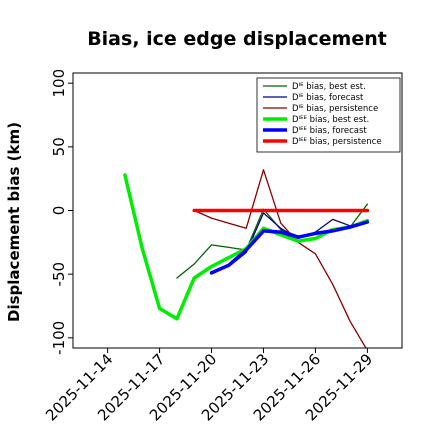 This screenshot has width=440, height=440. I want to click on legend-entry: Dᴵᴱ bias, best est., so click(329, 87).